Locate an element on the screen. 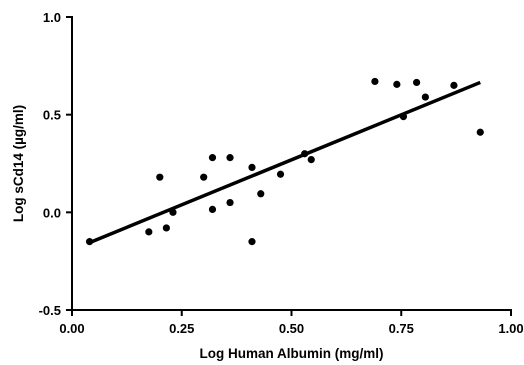  y-tick-label: 0.0 is located at coordinates (52, 212).